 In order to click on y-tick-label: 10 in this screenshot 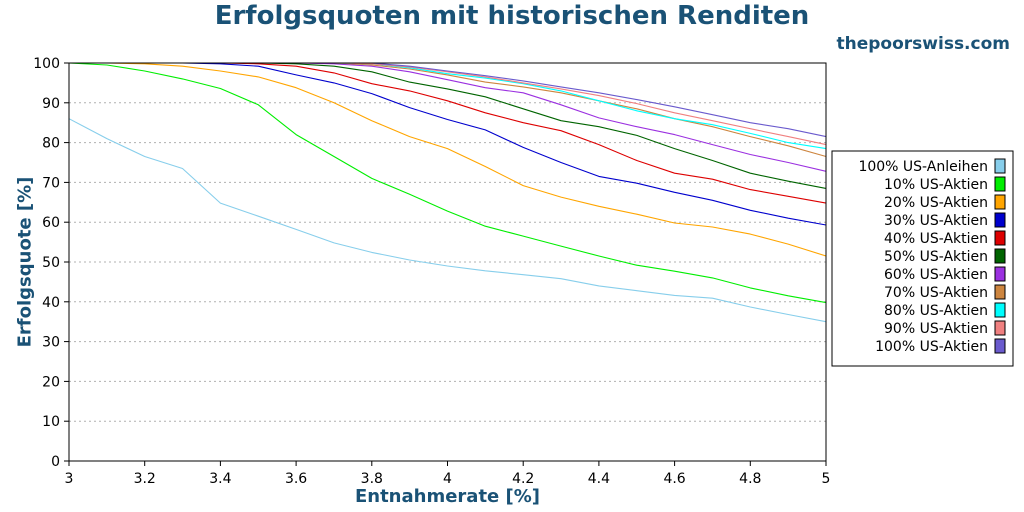, I will do `click(51, 422)`.